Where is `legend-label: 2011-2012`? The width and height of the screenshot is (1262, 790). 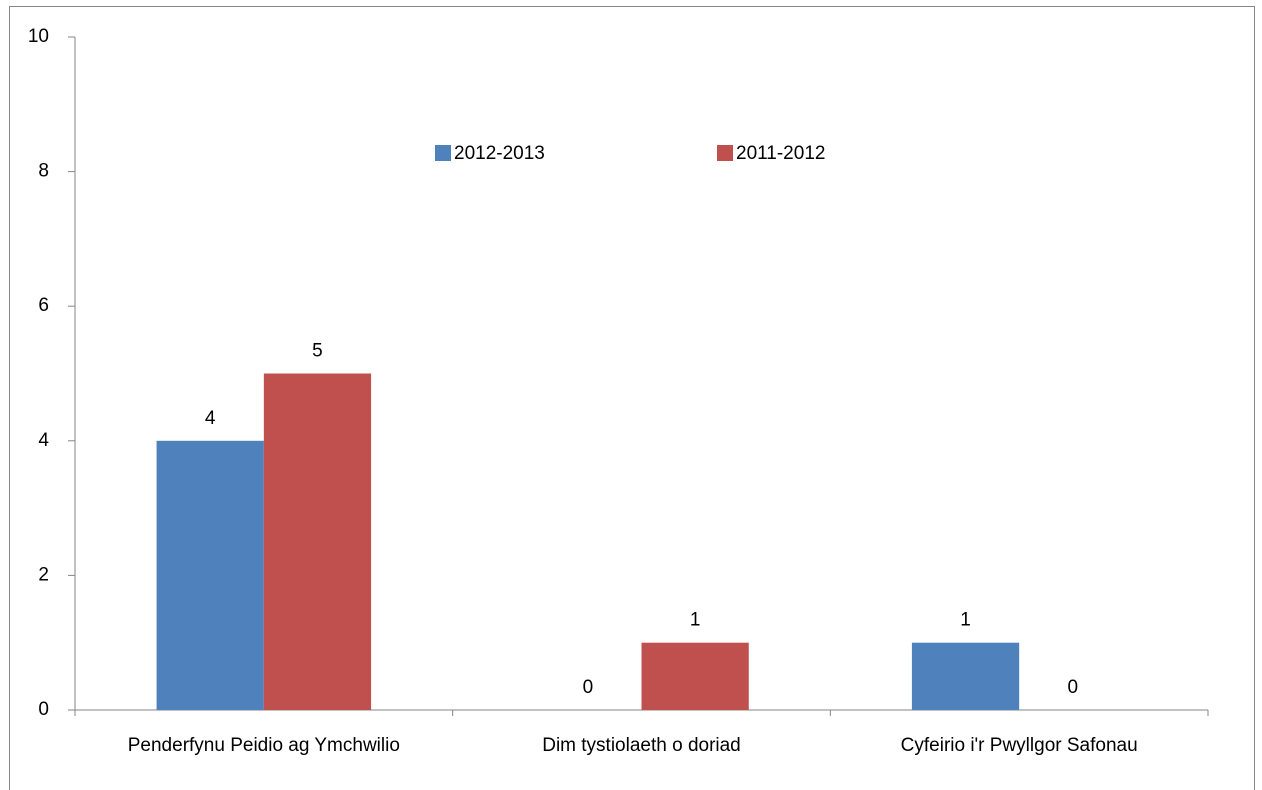 legend-label: 2011-2012 is located at coordinates (780, 153).